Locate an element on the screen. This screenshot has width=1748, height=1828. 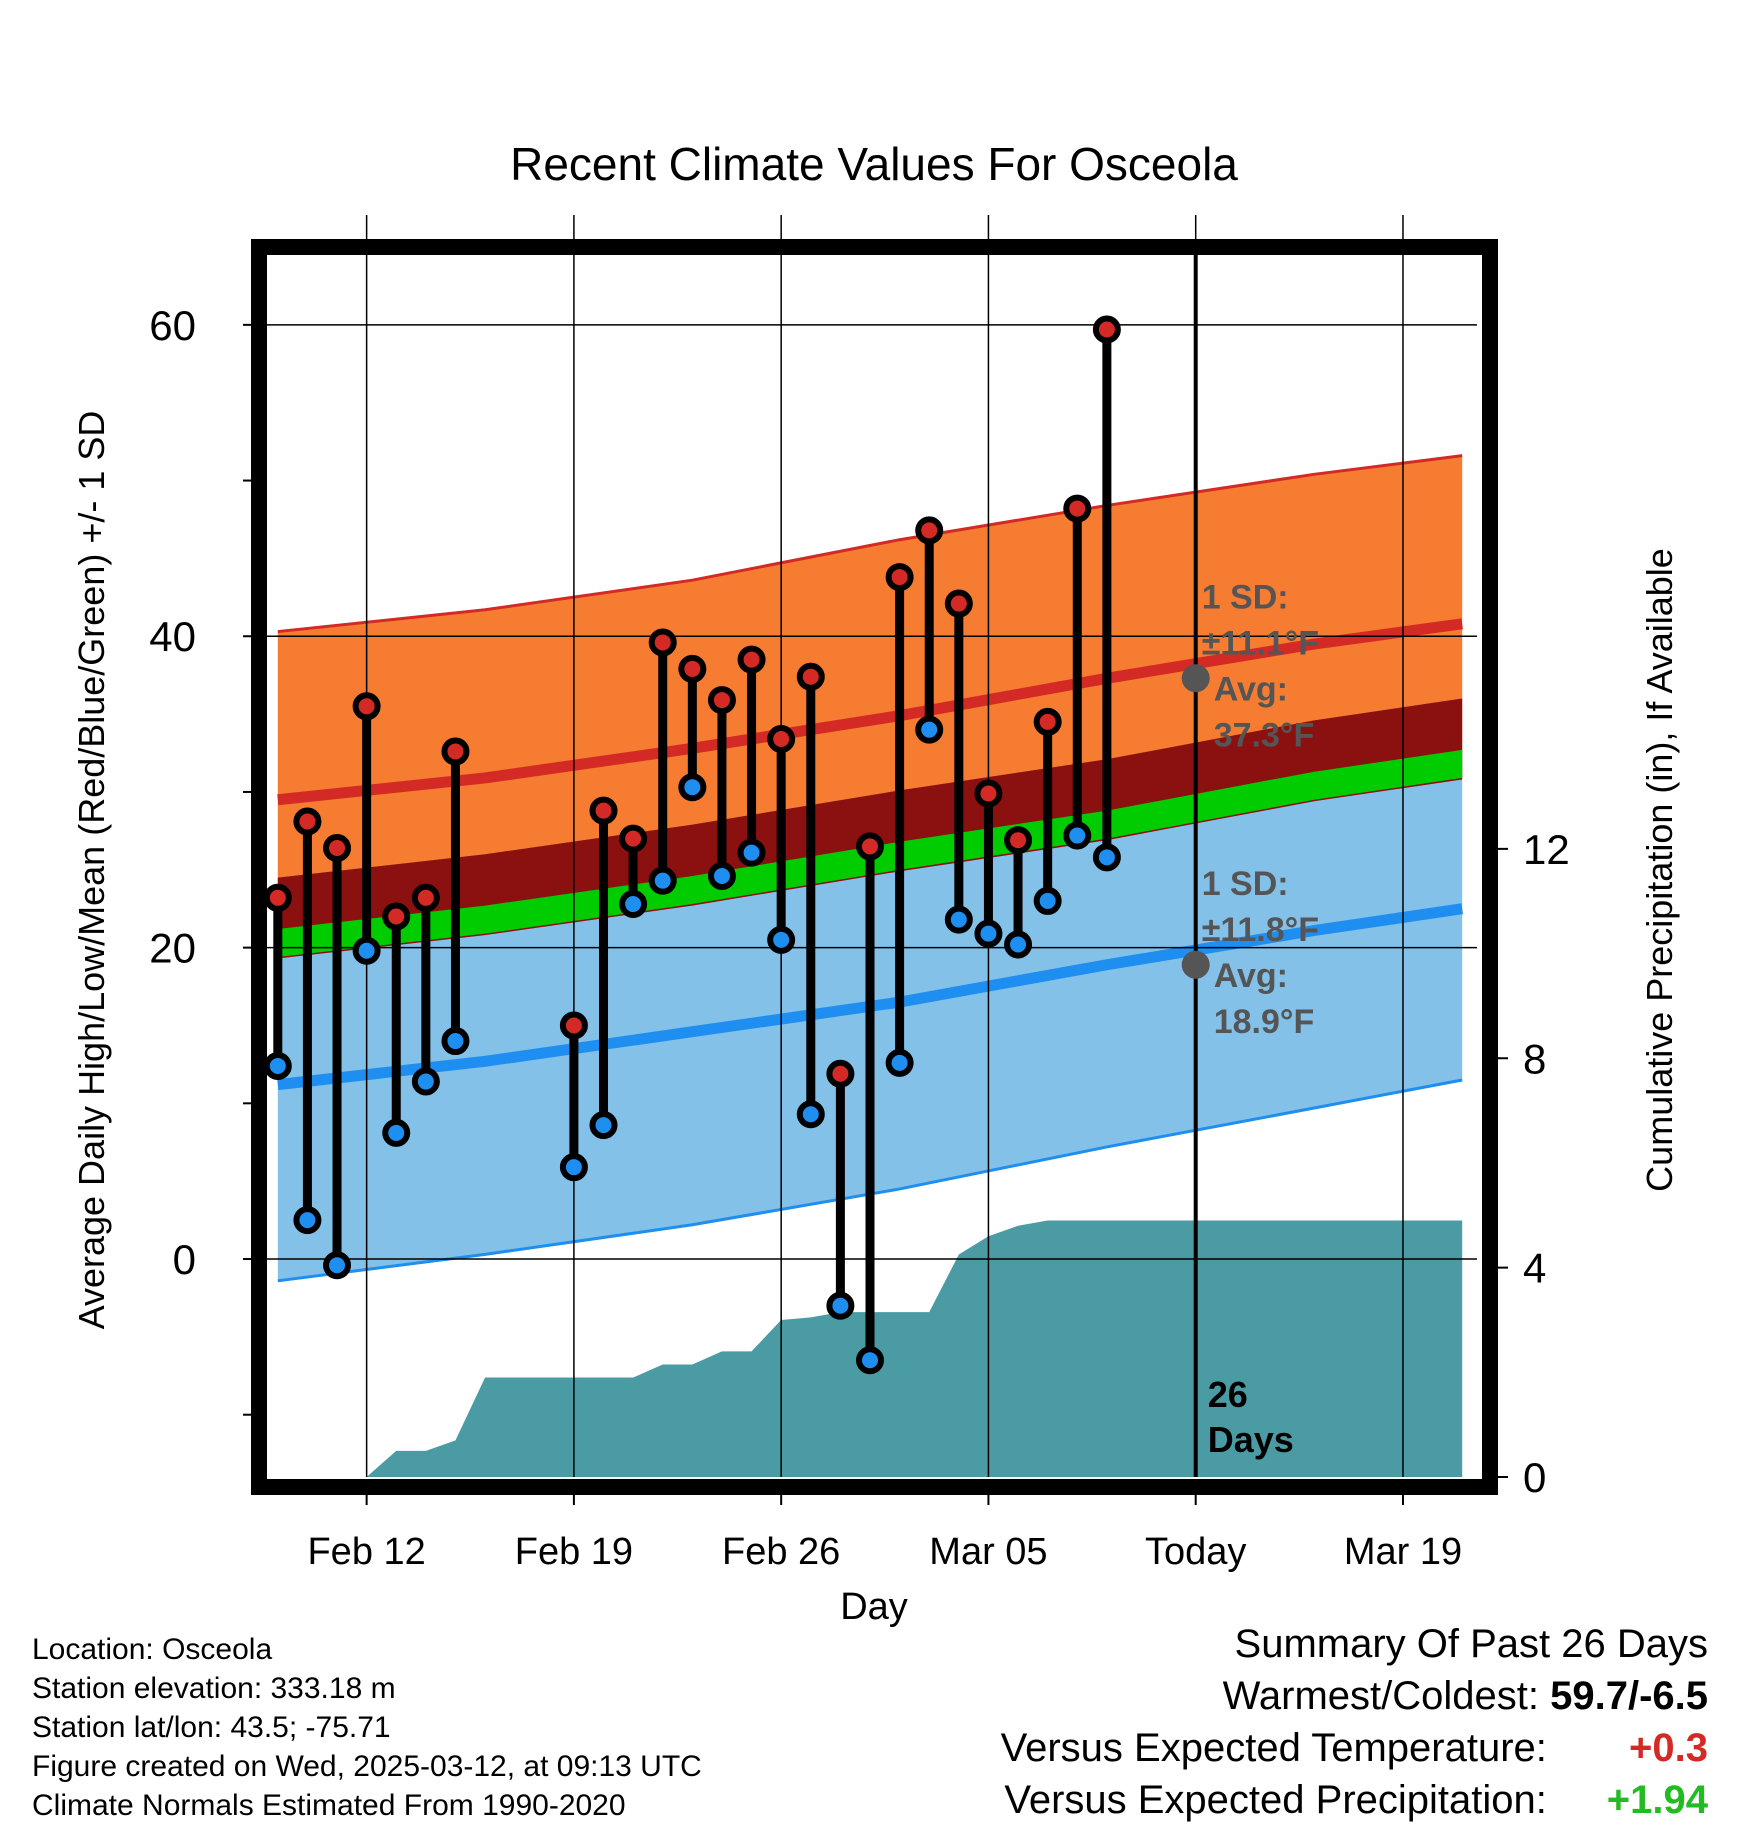
high-avg-label: Avg: is located at coordinates (1251, 689).